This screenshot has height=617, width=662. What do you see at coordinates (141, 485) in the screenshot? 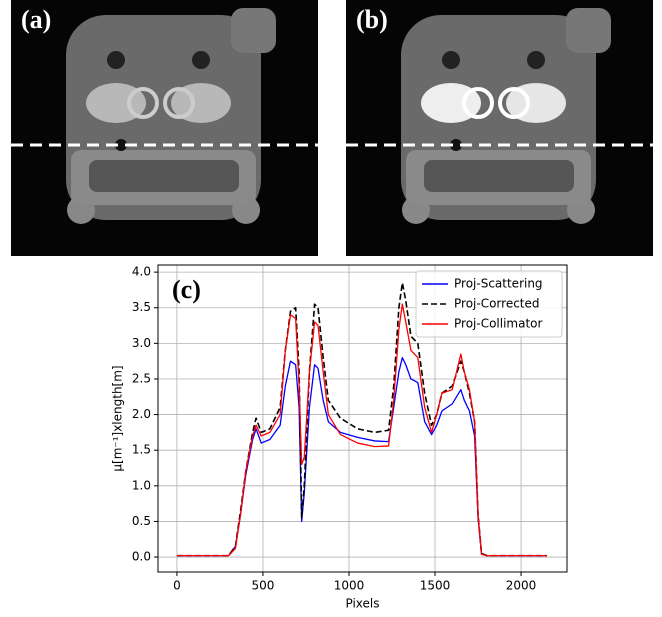
I see `y-tick-label: 1.0` at bounding box center [141, 485].